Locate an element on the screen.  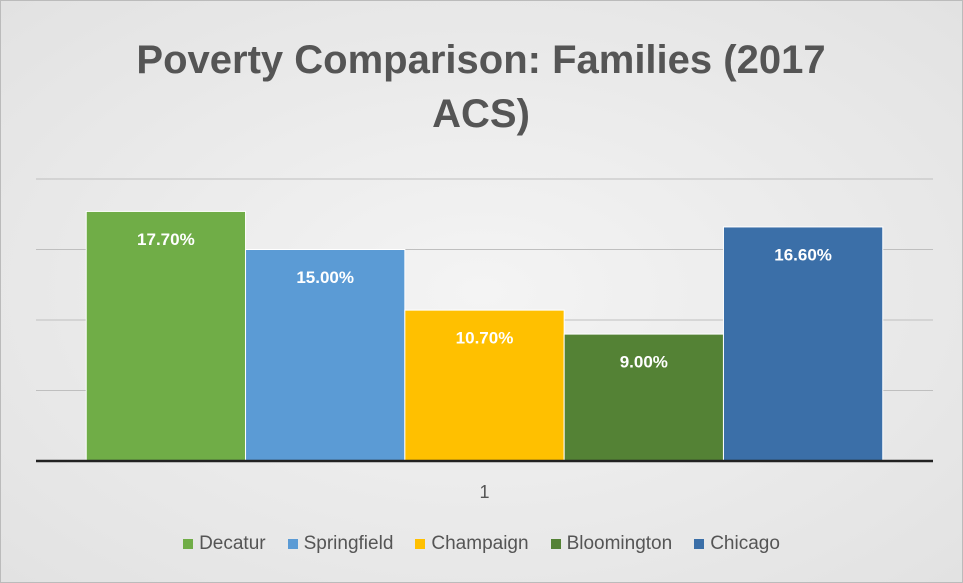
legend-item: Chicago is located at coordinates (737, 544).